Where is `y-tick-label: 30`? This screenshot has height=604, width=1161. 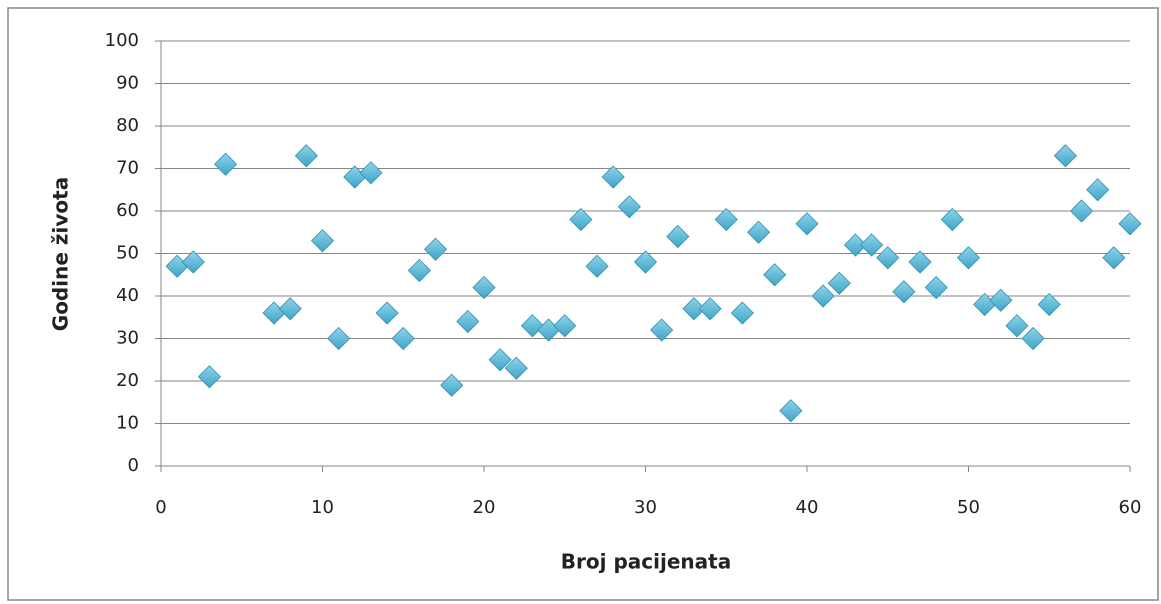 y-tick-label: 30 is located at coordinates (127, 338).